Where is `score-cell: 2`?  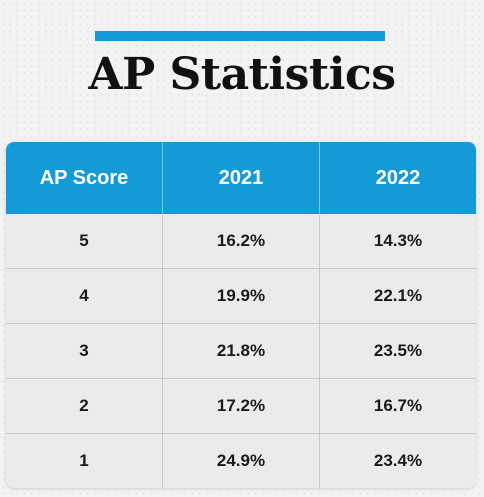
score-cell: 2 is located at coordinates (84, 405).